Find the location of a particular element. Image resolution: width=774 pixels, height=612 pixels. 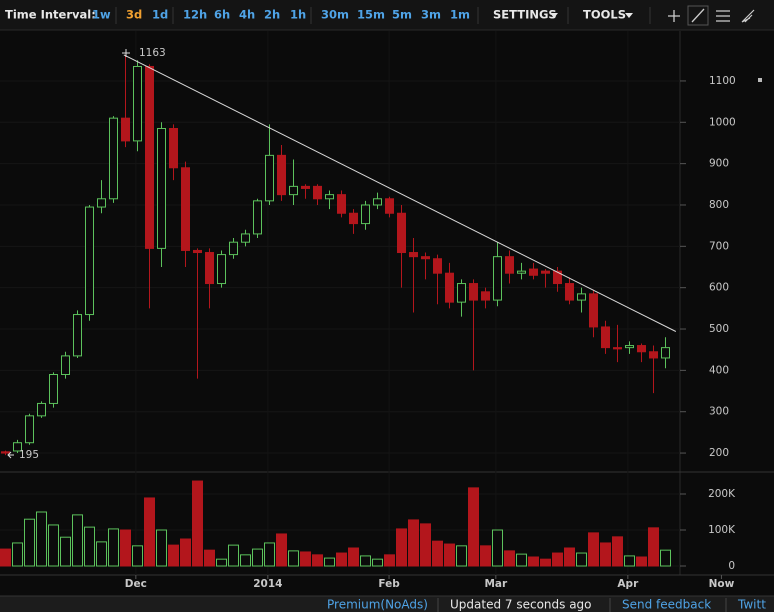

interval: 12h is located at coordinates (195, 15).